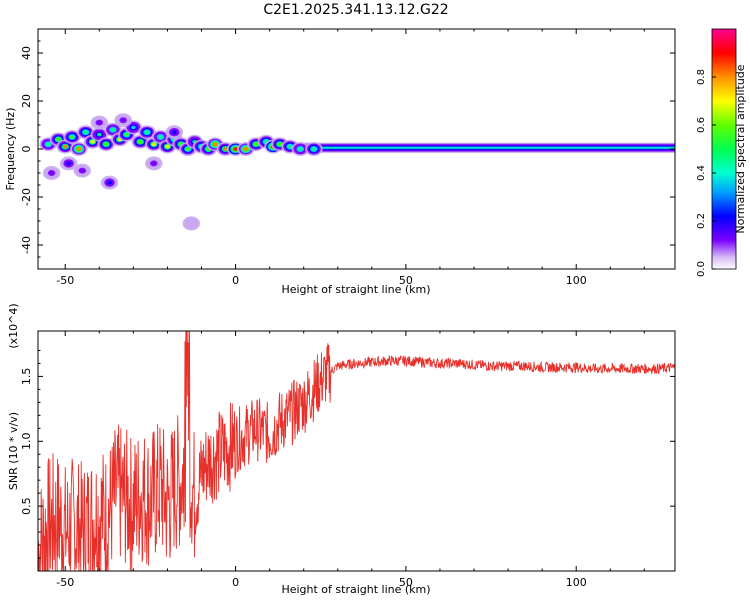 This screenshot has height=600, width=750. What do you see at coordinates (701, 125) in the screenshot?
I see `colorbar-tick-label: 0.6` at bounding box center [701, 125].